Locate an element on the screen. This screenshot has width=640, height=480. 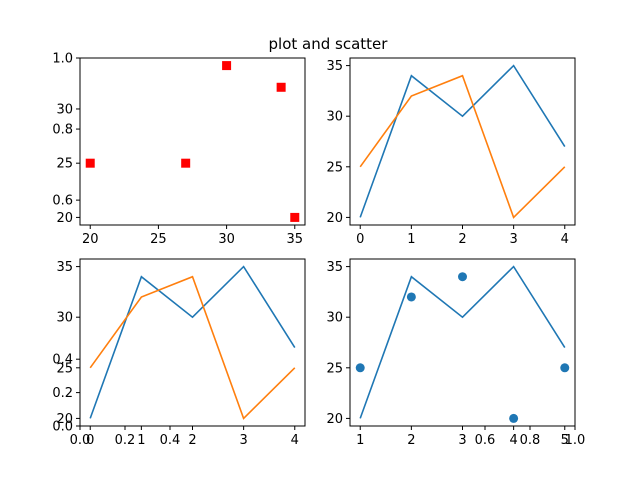
panel-3-xtick-label: 1 is located at coordinates (141, 440).